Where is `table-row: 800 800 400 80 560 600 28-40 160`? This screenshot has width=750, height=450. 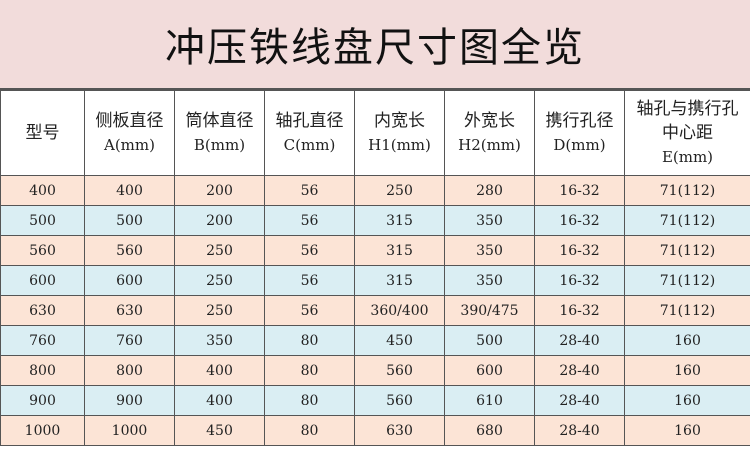
table-row: 800 800 400 80 560 600 28-40 160 is located at coordinates (375, 370).